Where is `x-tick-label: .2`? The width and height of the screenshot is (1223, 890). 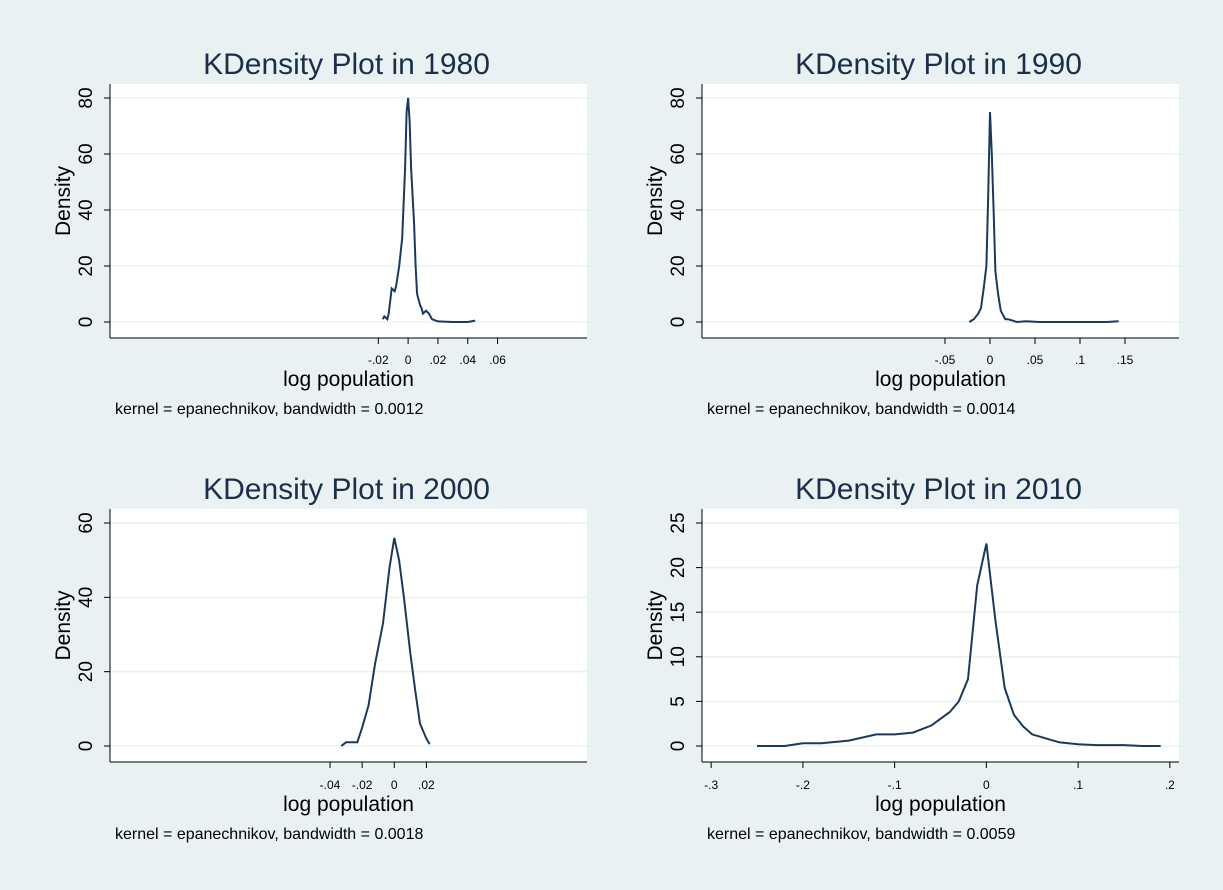 x-tick-label: .2 is located at coordinates (1170, 785).